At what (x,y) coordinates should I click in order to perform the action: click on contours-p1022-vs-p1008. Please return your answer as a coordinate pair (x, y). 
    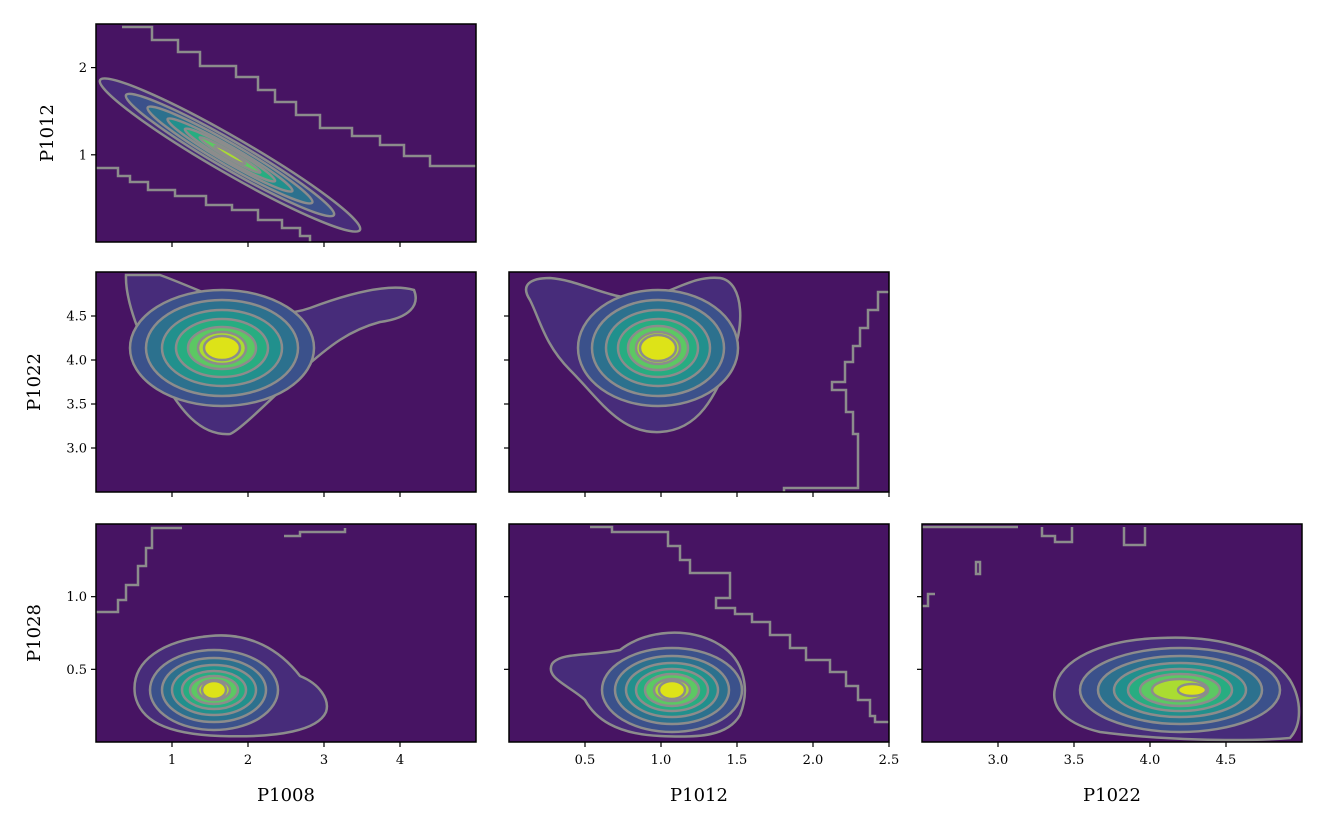
    Looking at the image, I should click on (222, 348).